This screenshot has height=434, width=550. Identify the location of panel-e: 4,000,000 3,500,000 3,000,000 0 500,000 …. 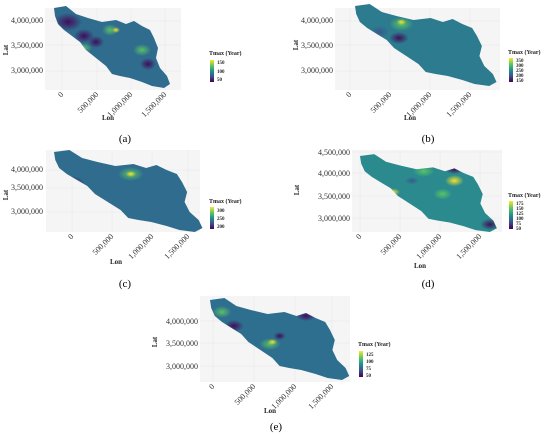
(271, 364).